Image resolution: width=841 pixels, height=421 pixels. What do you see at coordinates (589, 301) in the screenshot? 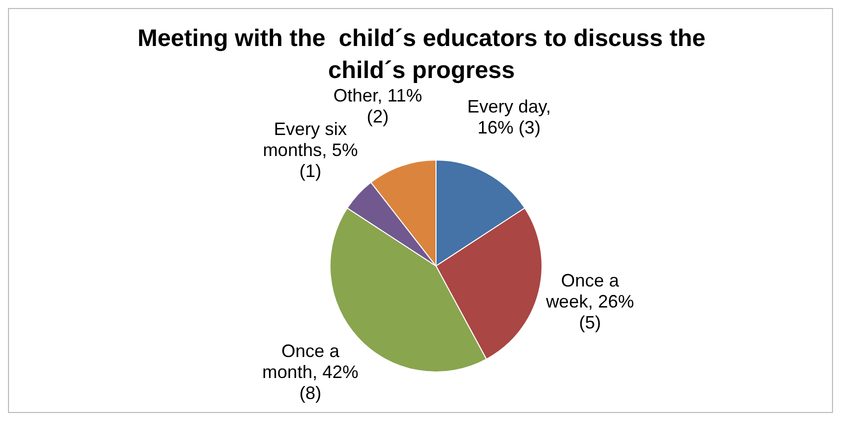
I see `slice-label: Once a week, 26% (5)` at bounding box center [589, 301].